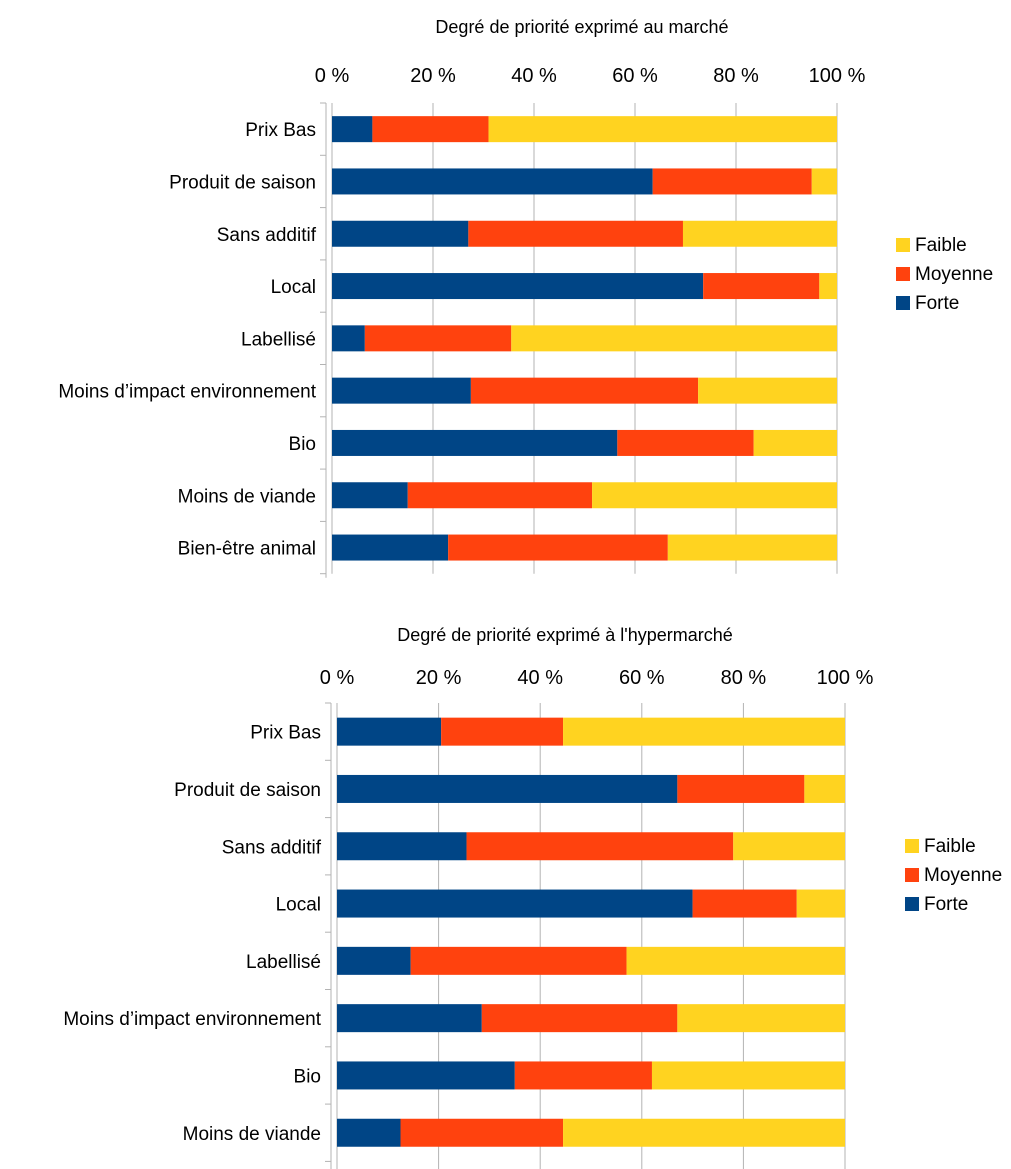  What do you see at coordinates (581, 27) in the screenshot?
I see `chart-title: Degré de priorité exprimé au marché` at bounding box center [581, 27].